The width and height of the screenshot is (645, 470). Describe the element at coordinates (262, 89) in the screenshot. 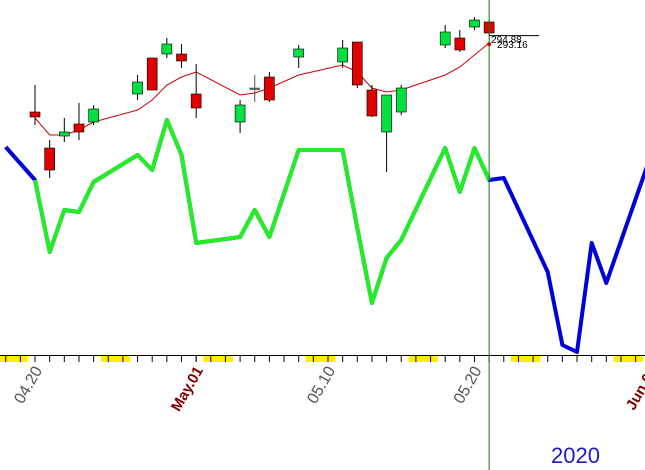

I see `moving-average-line` at that location.